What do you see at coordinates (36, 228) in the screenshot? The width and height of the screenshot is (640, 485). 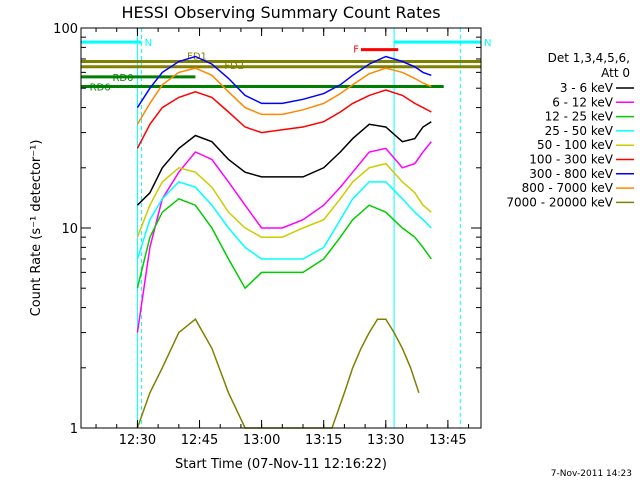 I see `y-axis-label: Count Rate (s⁻¹ detector⁻¹)` at bounding box center [36, 228].